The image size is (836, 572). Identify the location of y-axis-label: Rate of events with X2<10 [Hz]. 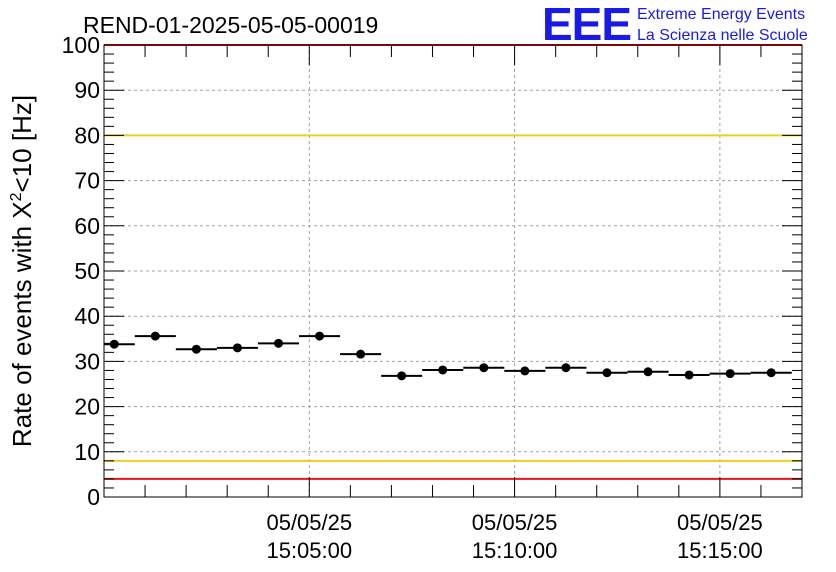
(22, 271).